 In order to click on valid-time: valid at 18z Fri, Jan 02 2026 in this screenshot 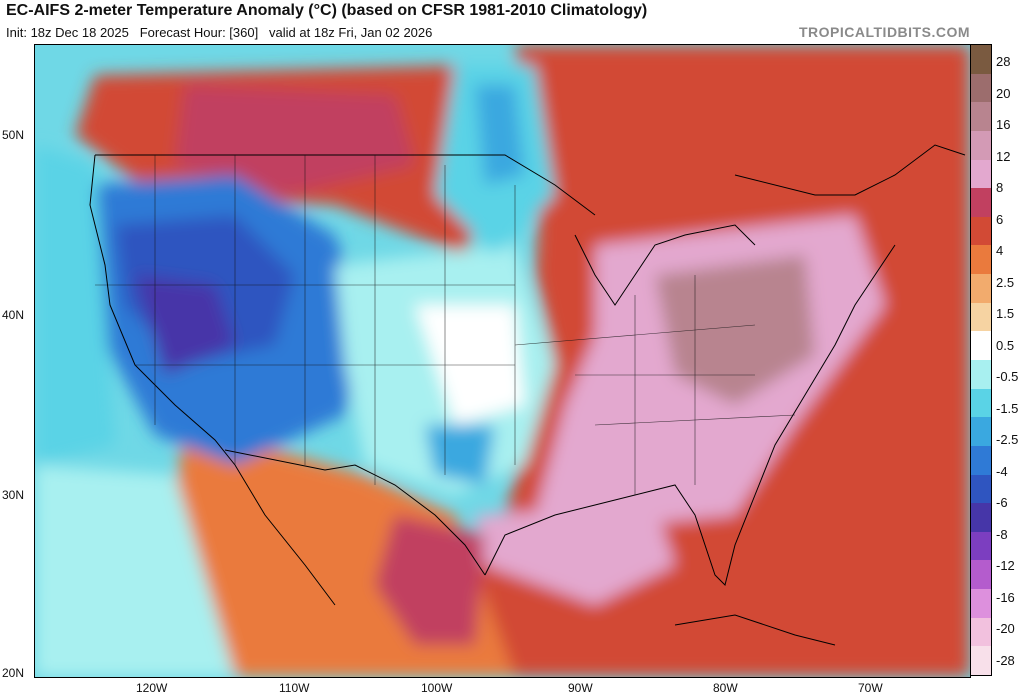, I will do `click(351, 32)`.